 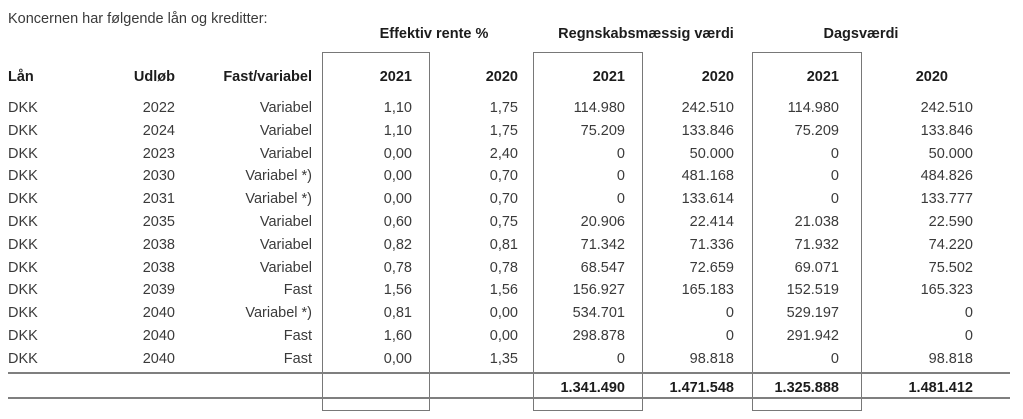 I want to click on cell-effective-rate-2021: 0,60, so click(x=397, y=222).